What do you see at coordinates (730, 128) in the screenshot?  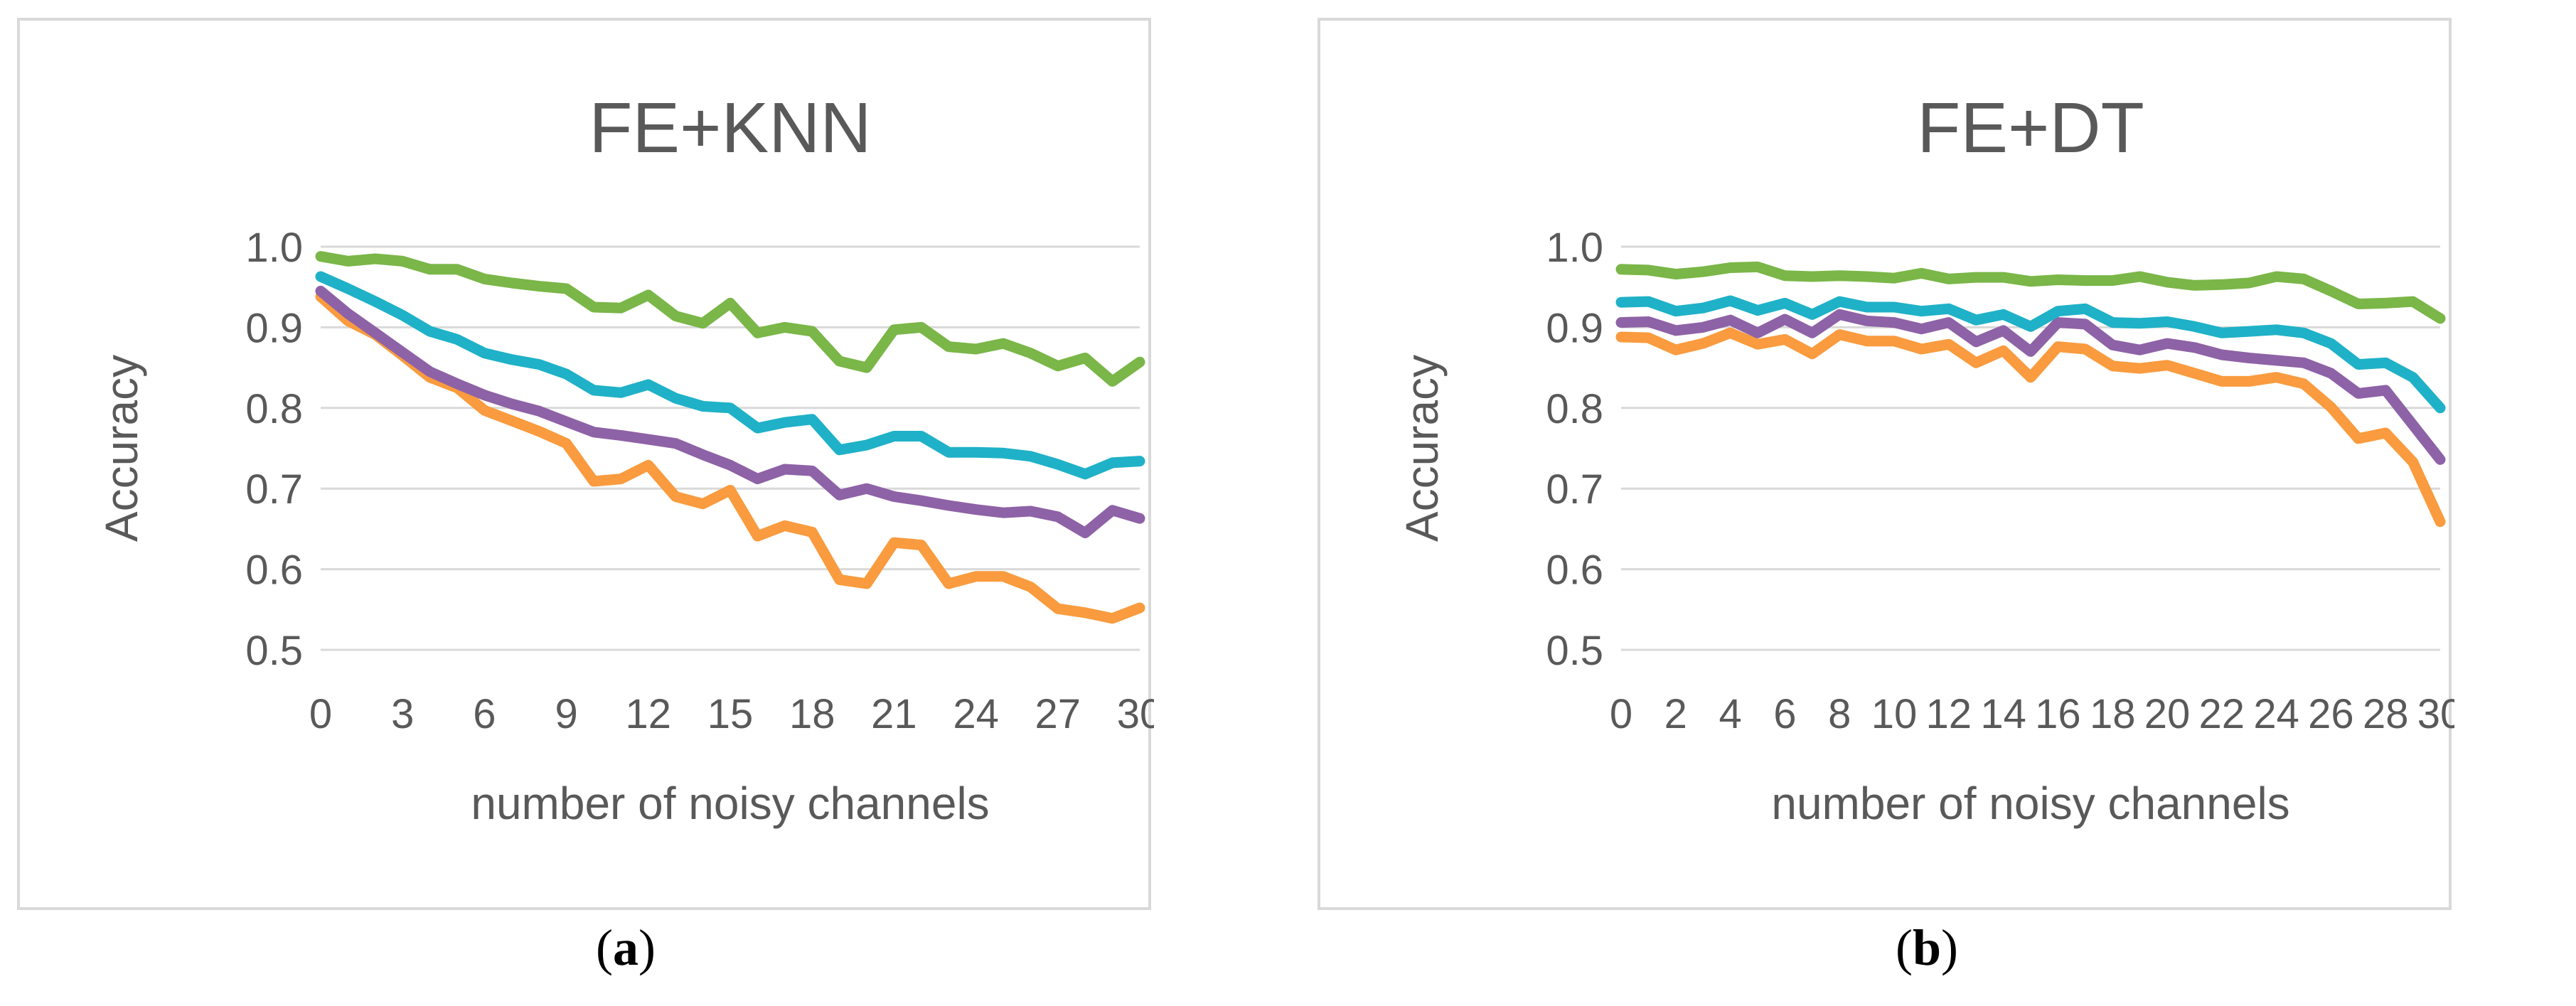 I see `chart-title: FE+KNN` at bounding box center [730, 128].